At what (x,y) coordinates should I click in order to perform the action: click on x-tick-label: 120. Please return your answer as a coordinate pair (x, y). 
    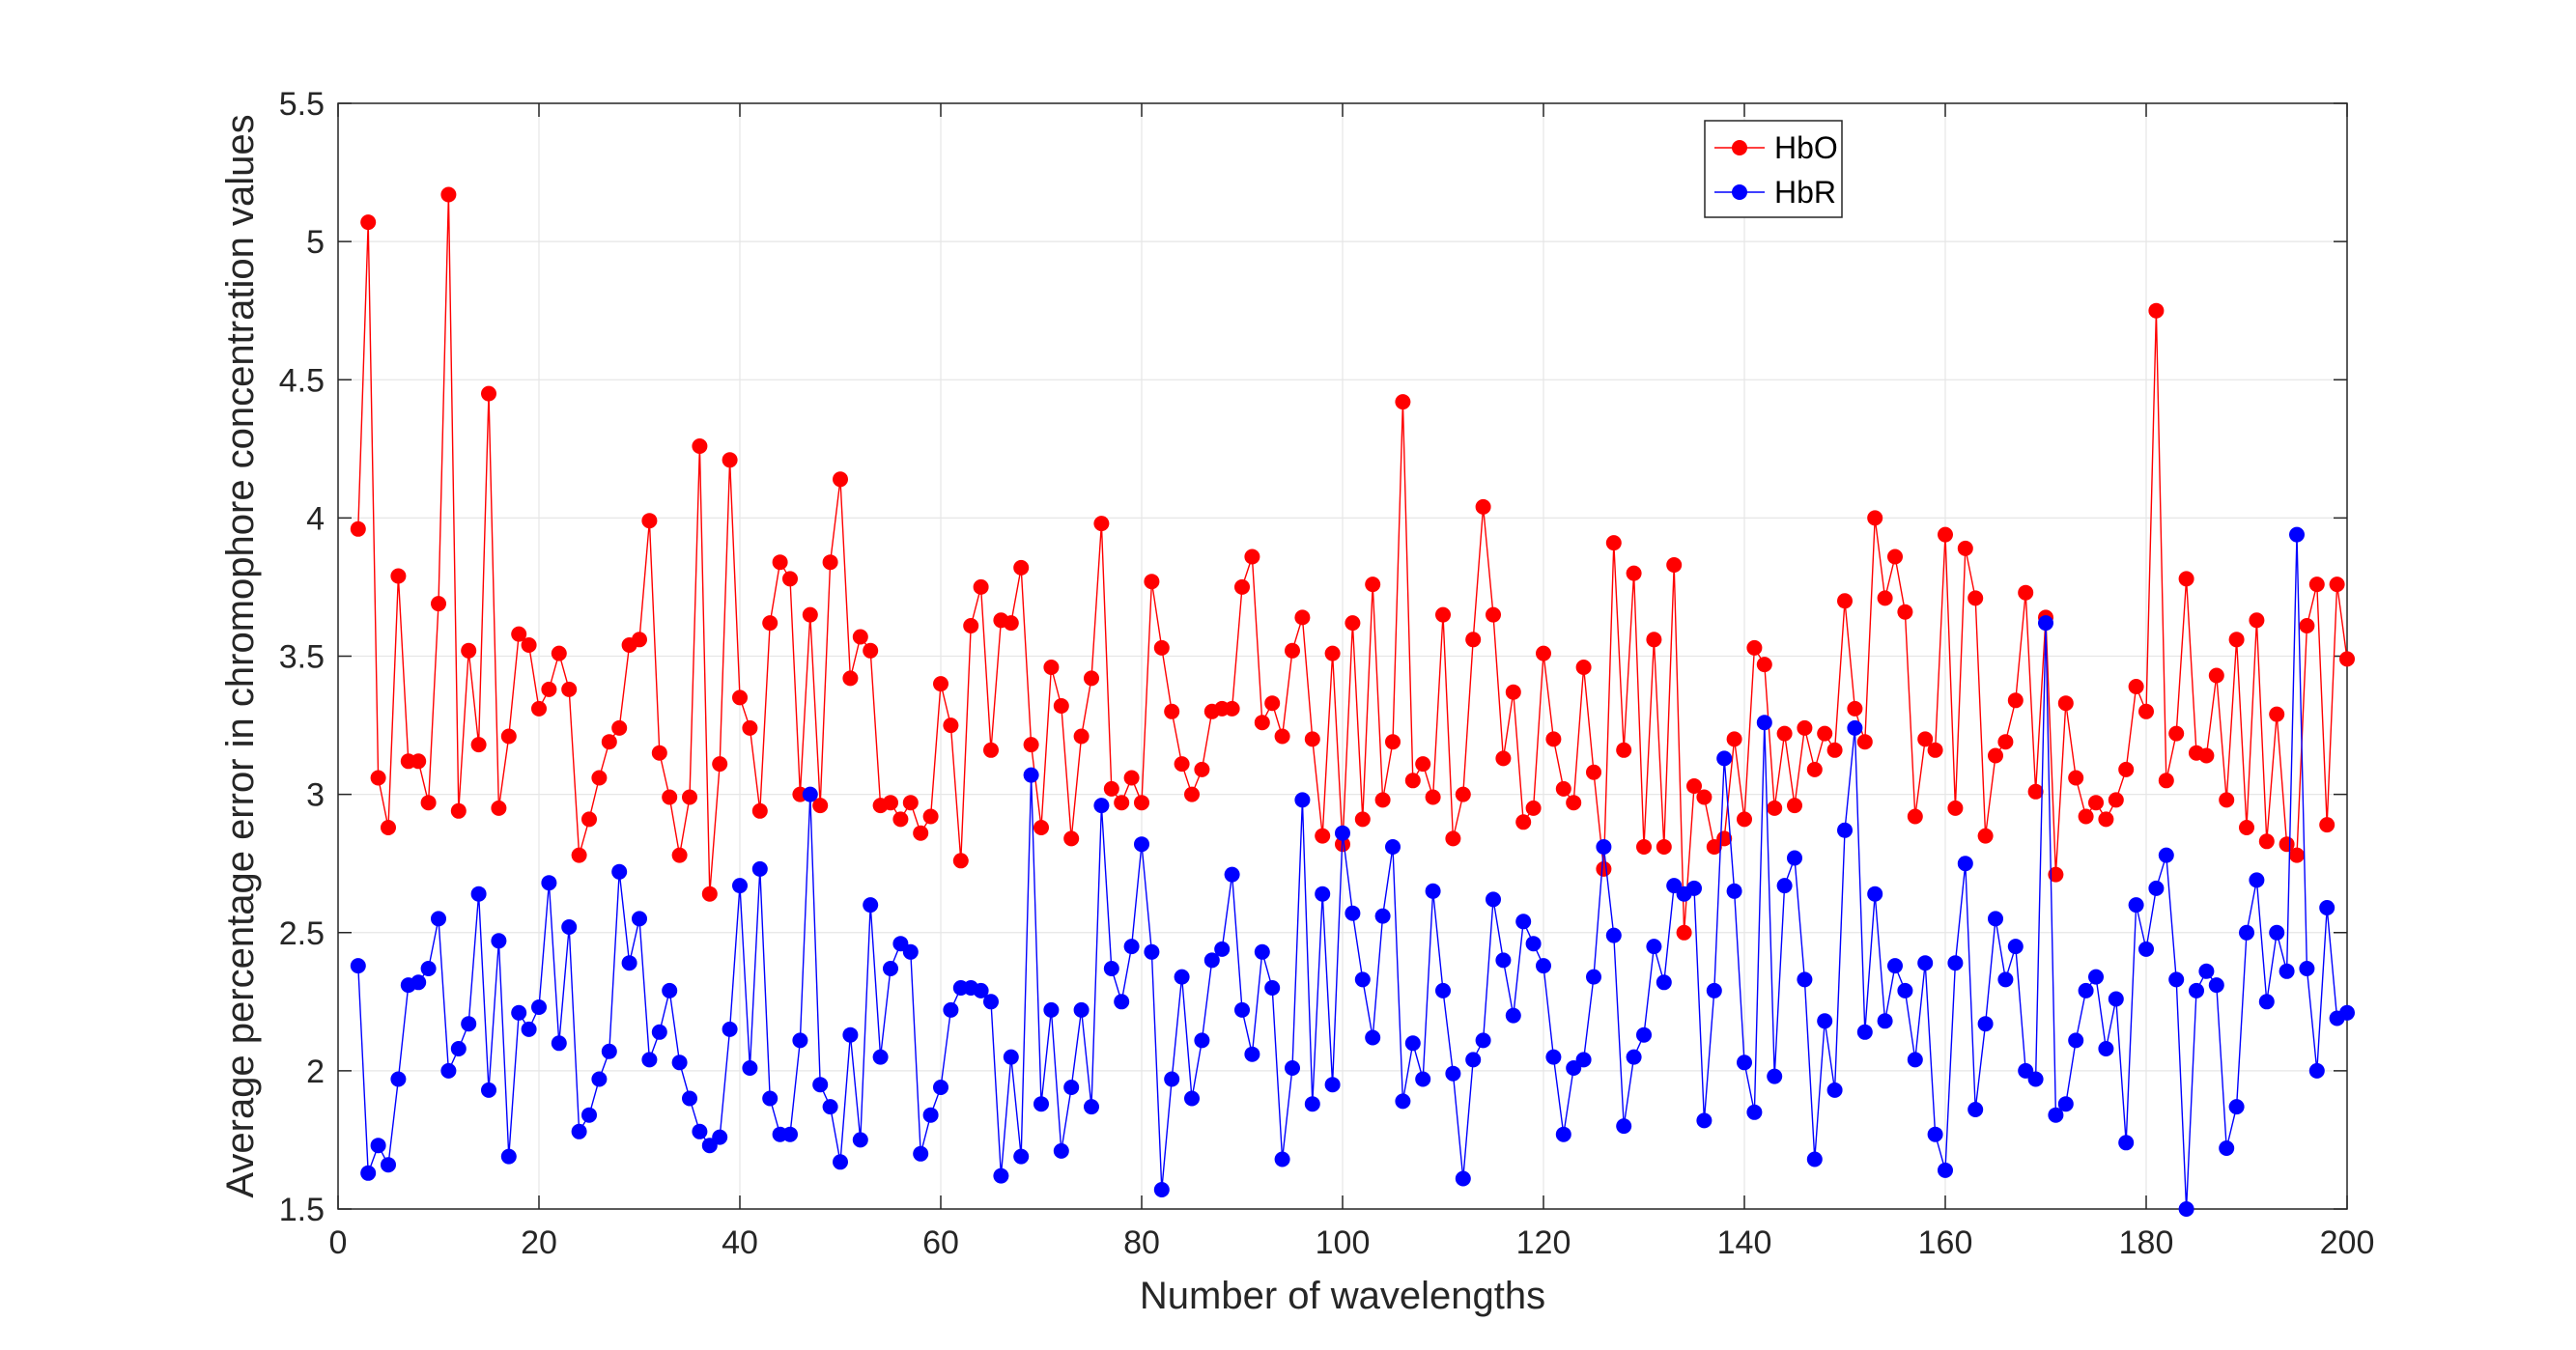
    Looking at the image, I should click on (1543, 1242).